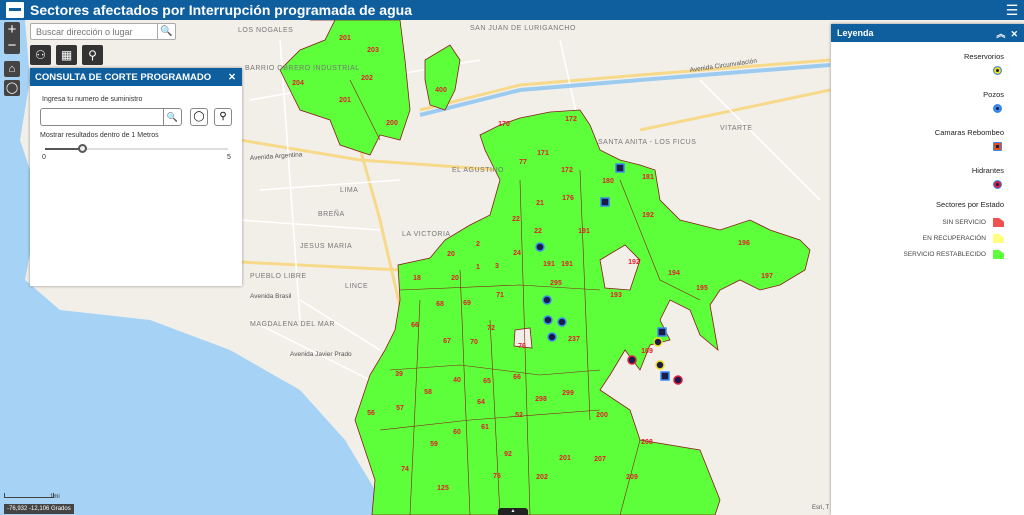 This screenshot has height=515, width=1024. What do you see at coordinates (467, 303) in the screenshot?
I see `sector-label: 69` at bounding box center [467, 303].